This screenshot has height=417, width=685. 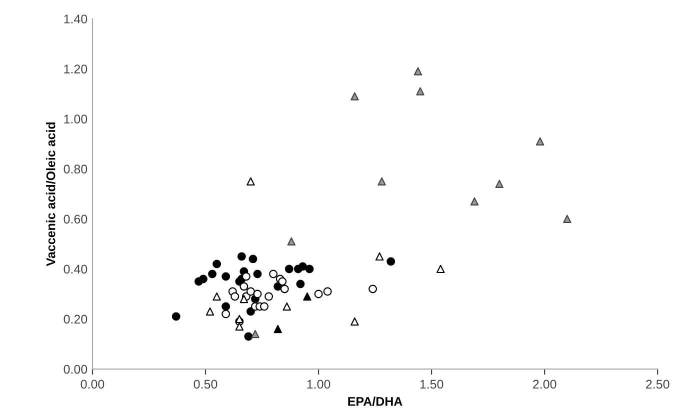 What do you see at coordinates (76, 369) in the screenshot?
I see `y-tick-label: 0.00` at bounding box center [76, 369].